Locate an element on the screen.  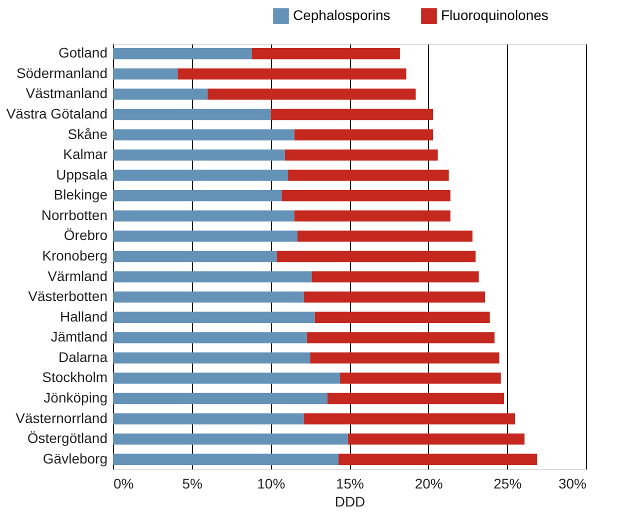
x-tick-label: 5% is located at coordinates (192, 484).